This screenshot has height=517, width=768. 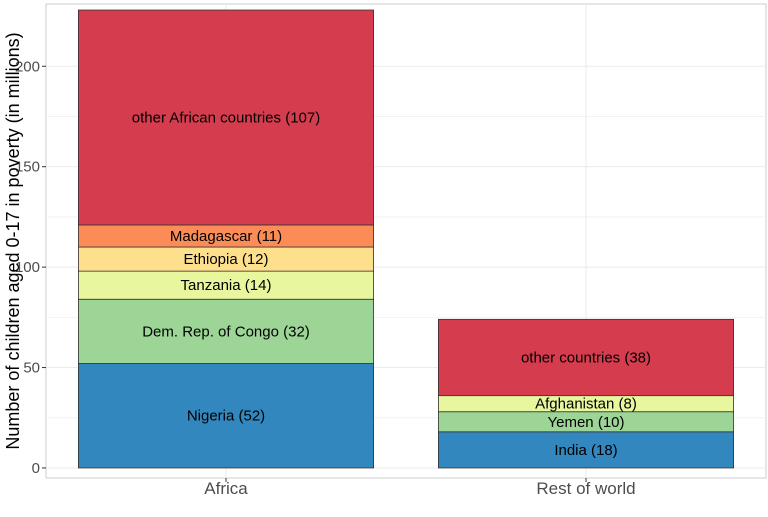 I want to click on y-tick-label: 200, so click(x=27, y=66).